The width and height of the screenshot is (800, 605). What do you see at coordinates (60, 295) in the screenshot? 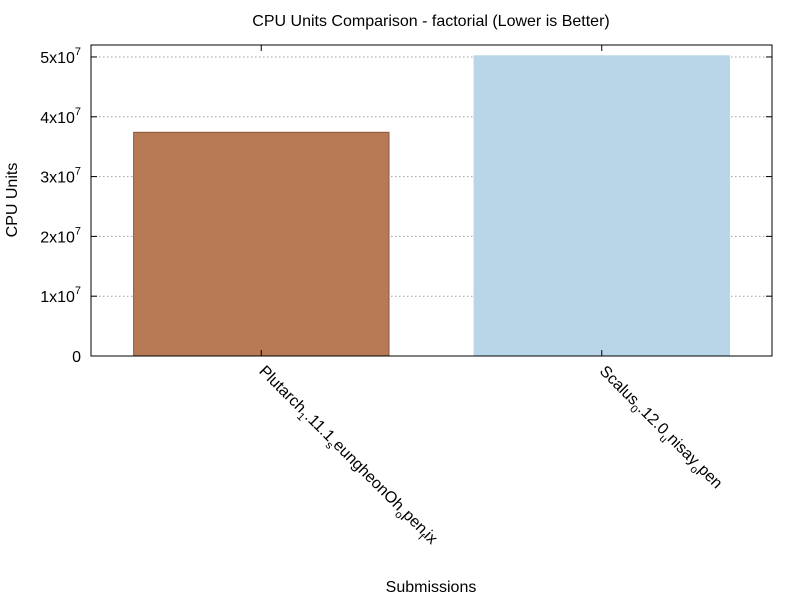
I see `y-tick-label-1: 1x10⁷` at bounding box center [60, 295].